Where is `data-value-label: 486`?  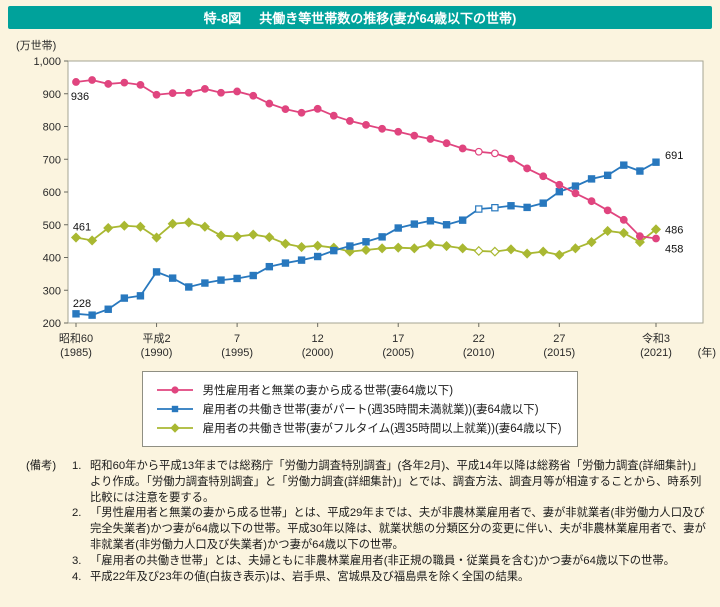 data-value-label: 486 is located at coordinates (674, 230).